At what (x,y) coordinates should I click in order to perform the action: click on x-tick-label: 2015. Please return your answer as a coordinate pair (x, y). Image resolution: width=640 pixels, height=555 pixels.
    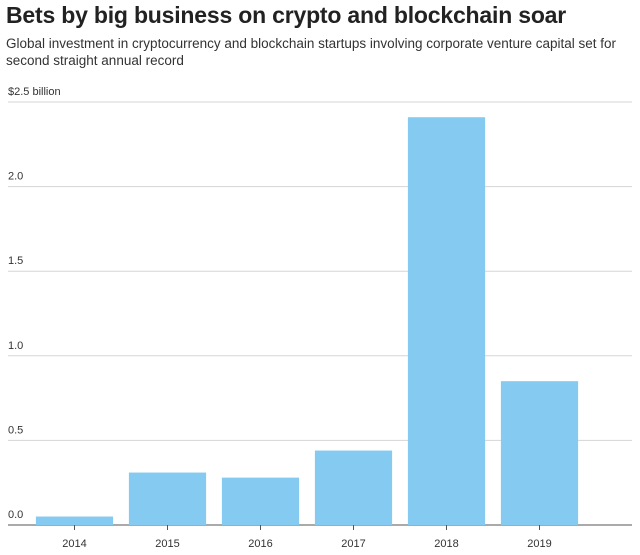
    Looking at the image, I should click on (167, 544).